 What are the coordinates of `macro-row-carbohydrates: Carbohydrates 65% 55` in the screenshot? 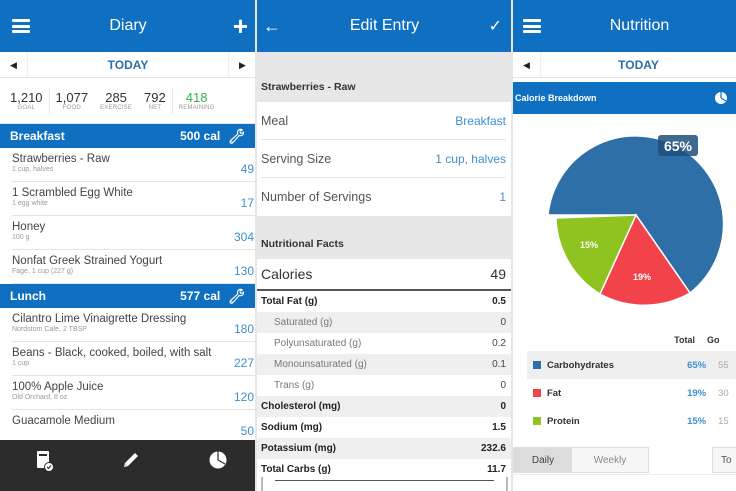 It's located at (631, 365).